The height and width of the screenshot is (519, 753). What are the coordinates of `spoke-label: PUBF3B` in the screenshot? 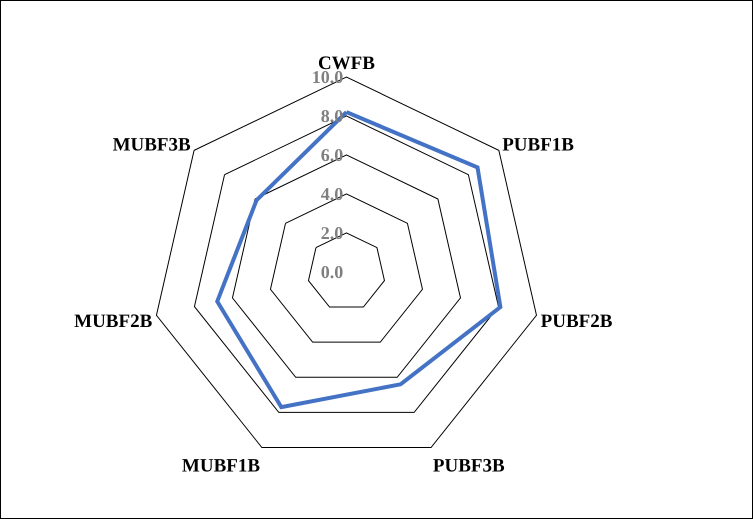 It's located at (468, 465).